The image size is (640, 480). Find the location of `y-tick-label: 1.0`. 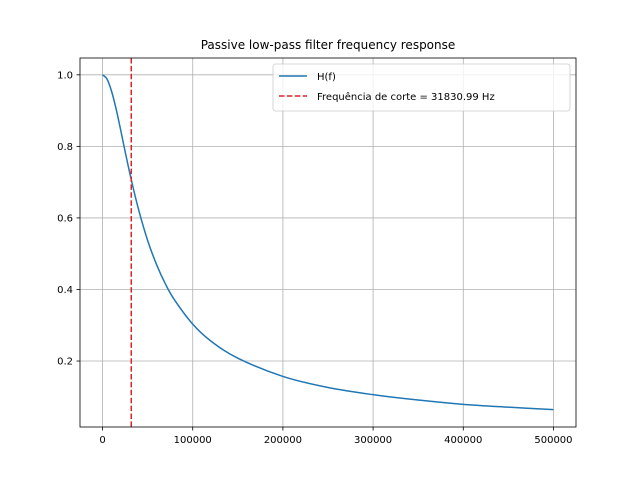

y-tick-label: 1.0 is located at coordinates (65, 75).